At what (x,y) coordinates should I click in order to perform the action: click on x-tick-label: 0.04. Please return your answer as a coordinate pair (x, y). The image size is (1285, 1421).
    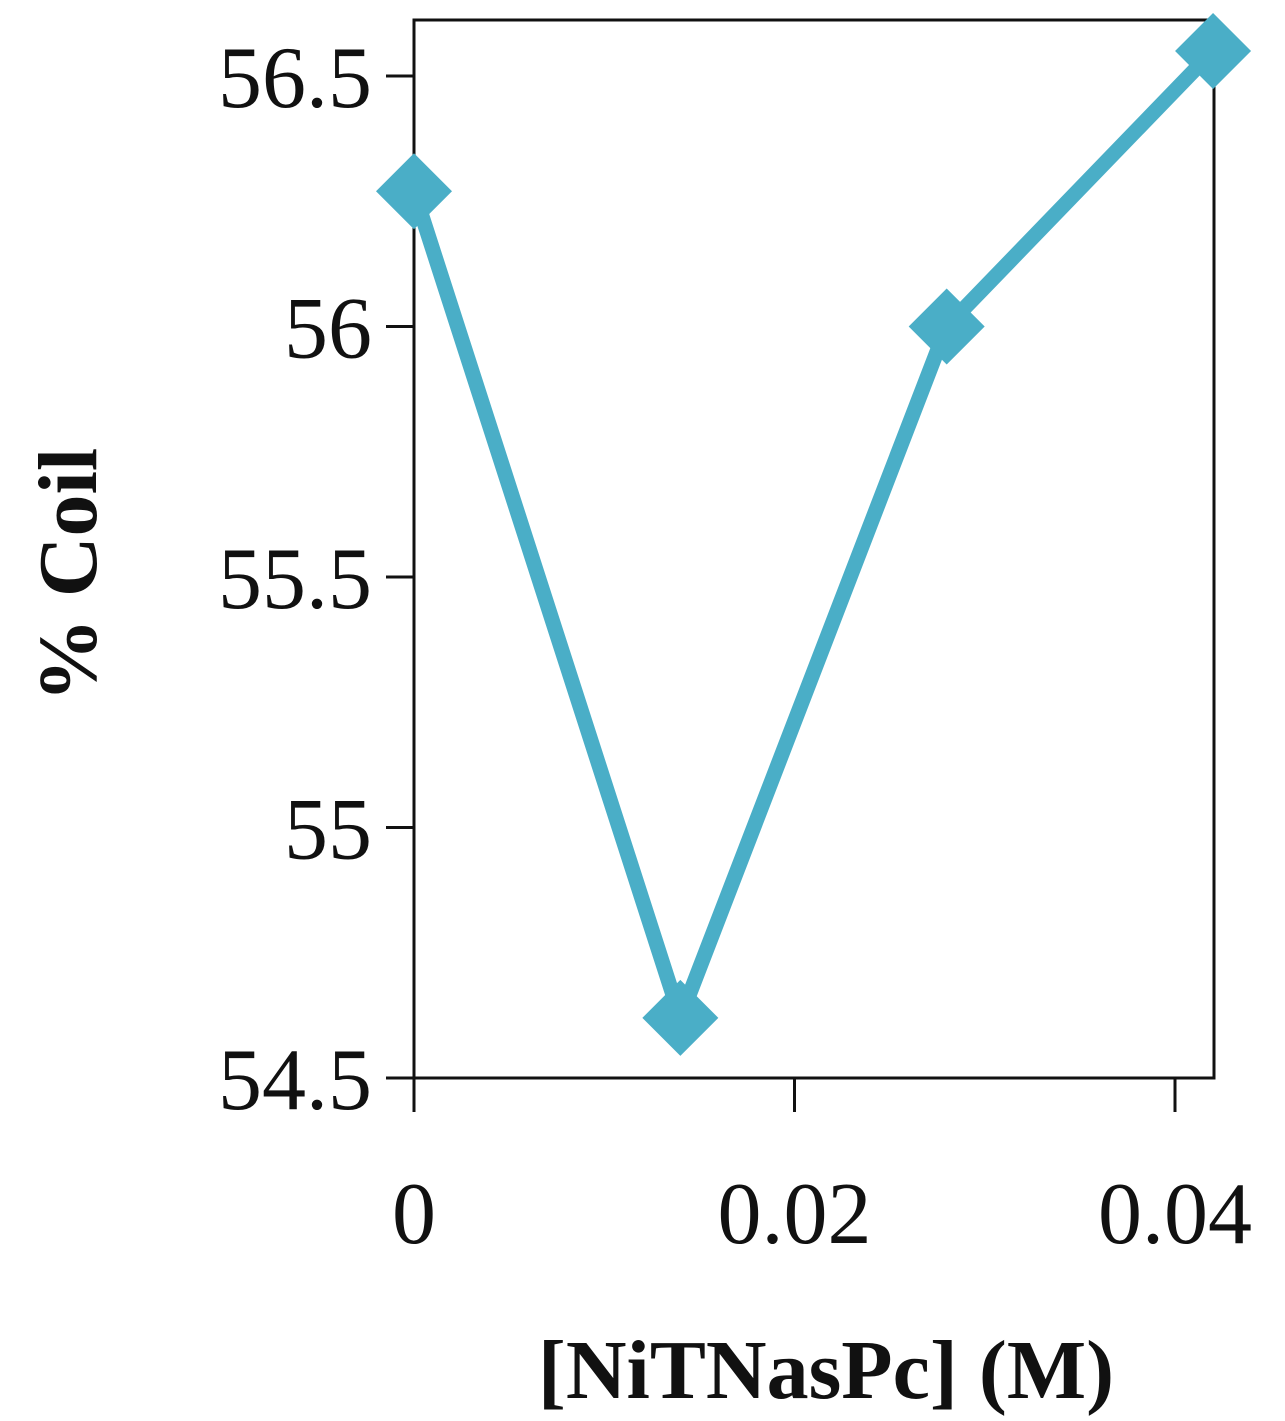
    Looking at the image, I should click on (1175, 1214).